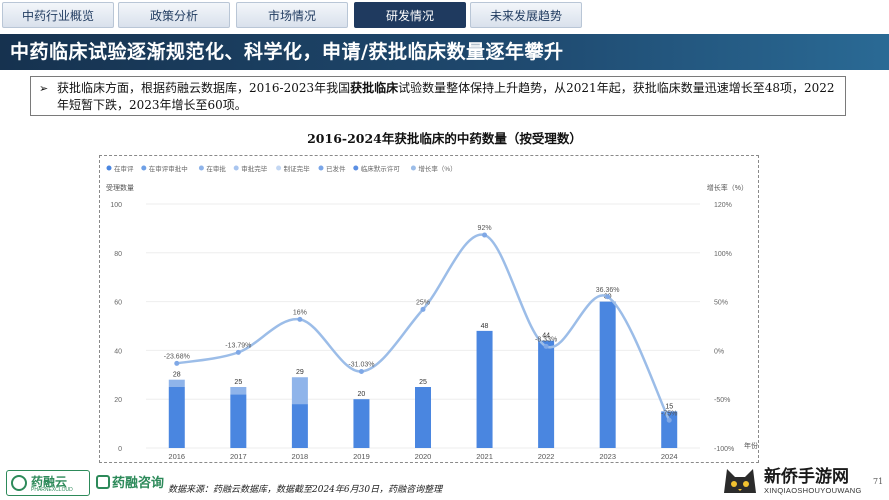 The height and width of the screenshot is (500, 889). I want to click on growth-label: -13.79%, so click(238, 345).